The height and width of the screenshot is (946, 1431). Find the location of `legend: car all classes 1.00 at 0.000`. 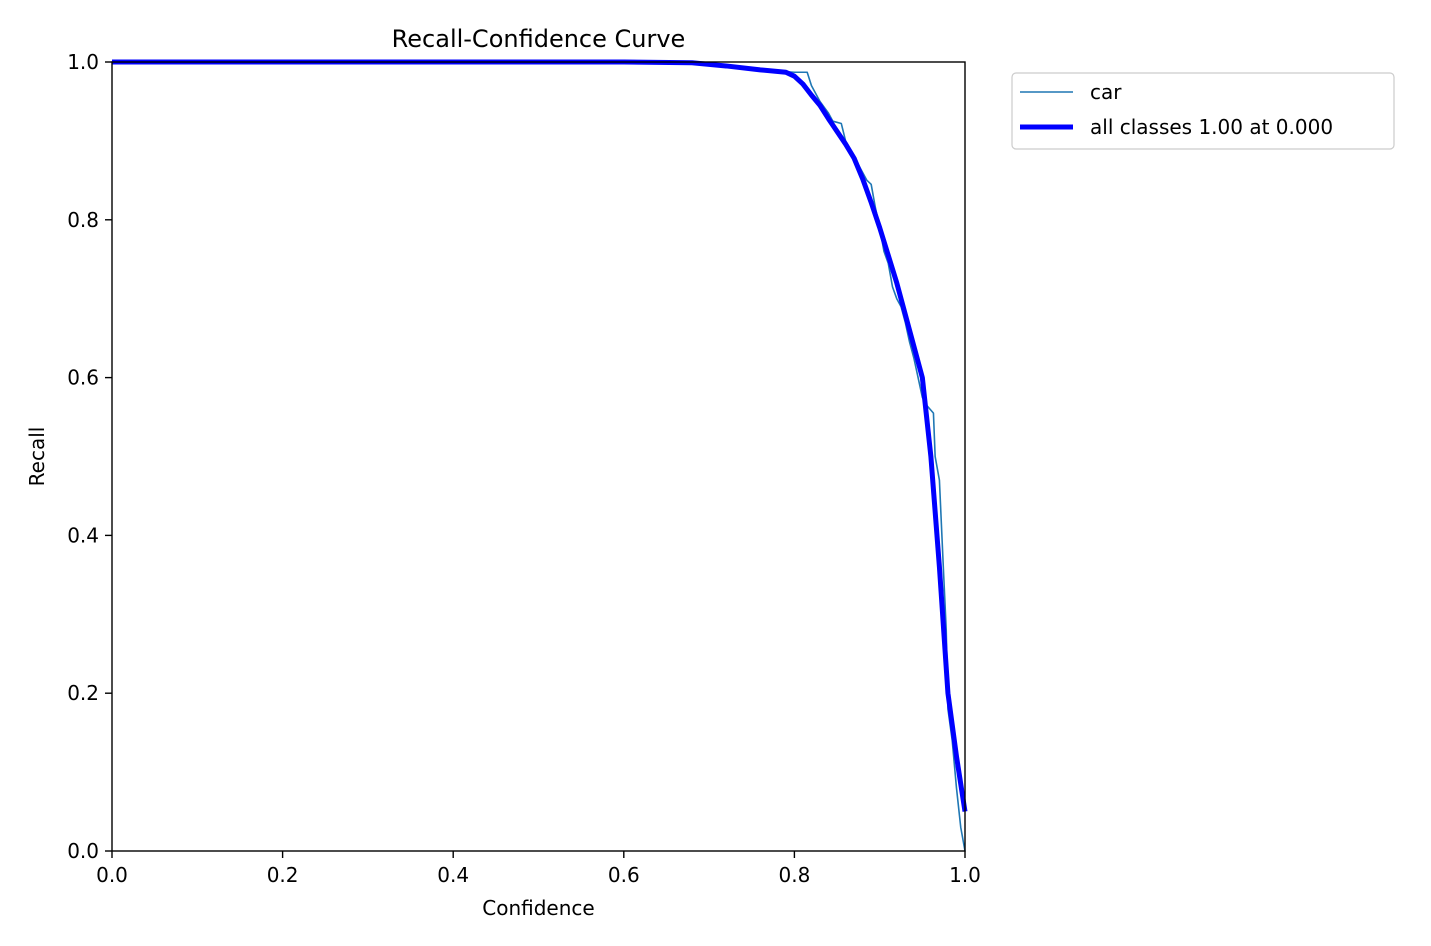

legend: car all classes 1.00 at 0.000 is located at coordinates (1203, 111).